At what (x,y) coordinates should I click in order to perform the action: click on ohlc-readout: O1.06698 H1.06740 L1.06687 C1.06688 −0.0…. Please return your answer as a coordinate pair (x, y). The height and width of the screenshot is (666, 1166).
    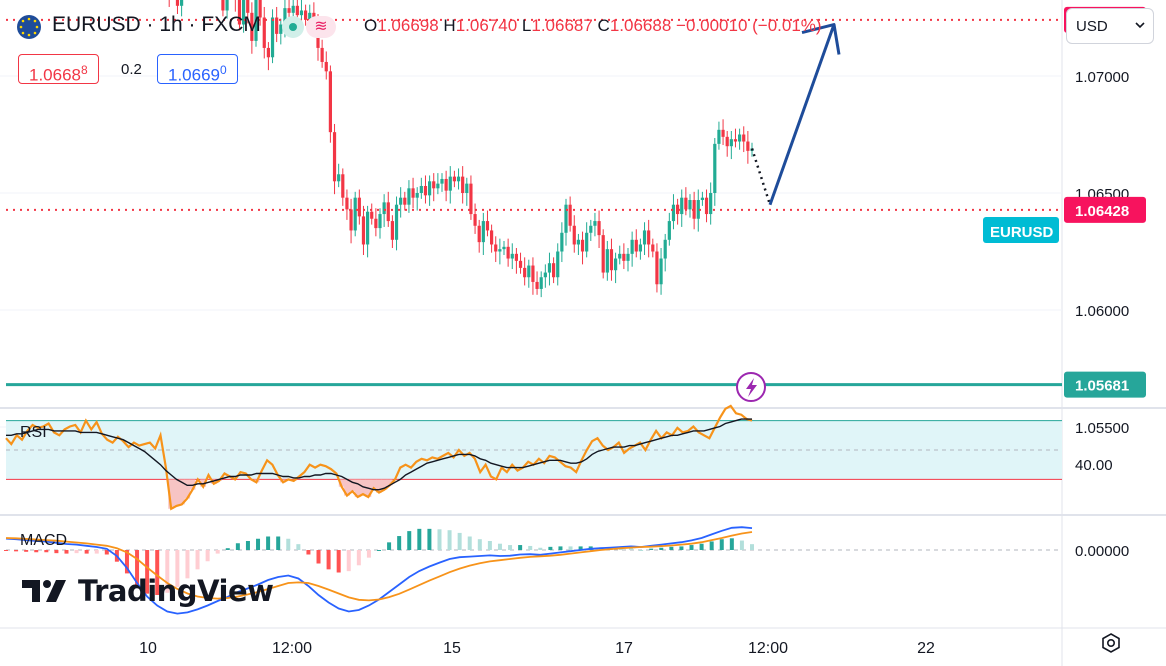
    Looking at the image, I should click on (593, 26).